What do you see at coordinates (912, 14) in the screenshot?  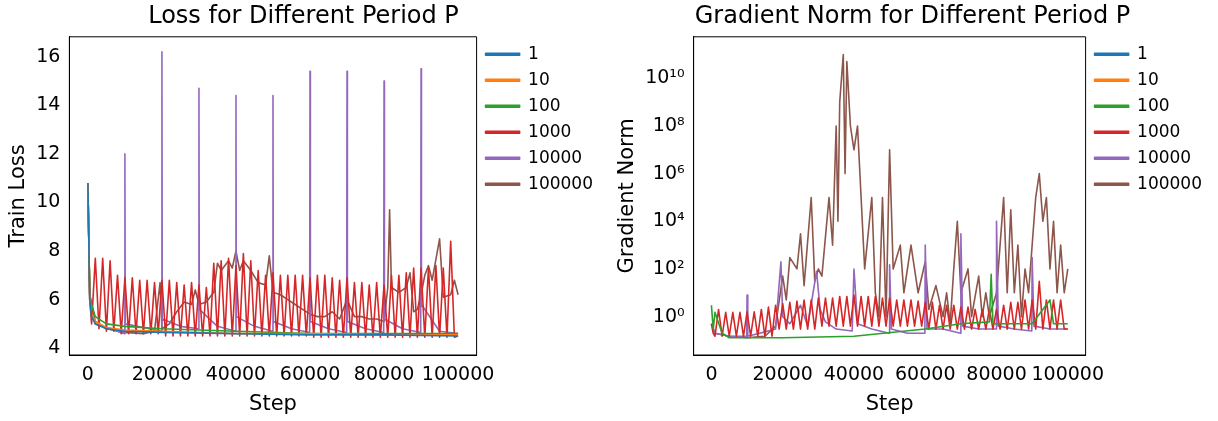 I see `chart-title: Gradient Norm for Different Period P` at bounding box center [912, 14].